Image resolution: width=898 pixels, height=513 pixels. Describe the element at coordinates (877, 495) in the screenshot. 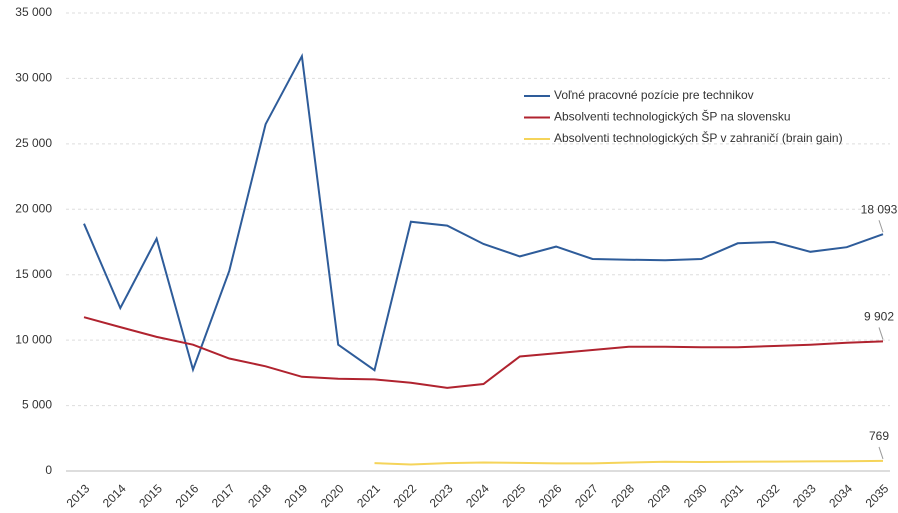

I see `x-tick-label: 2035` at that location.